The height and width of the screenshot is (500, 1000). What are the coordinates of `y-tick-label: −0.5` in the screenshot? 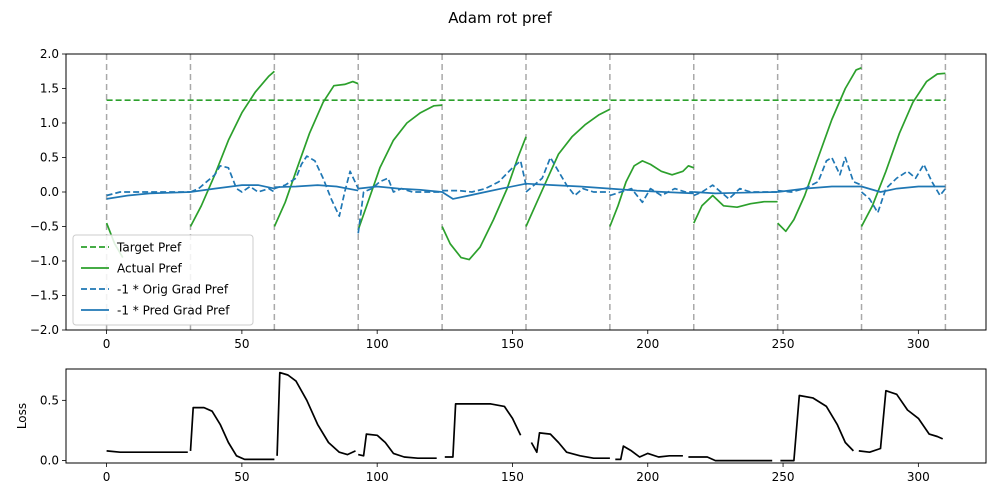 It's located at (44, 227).